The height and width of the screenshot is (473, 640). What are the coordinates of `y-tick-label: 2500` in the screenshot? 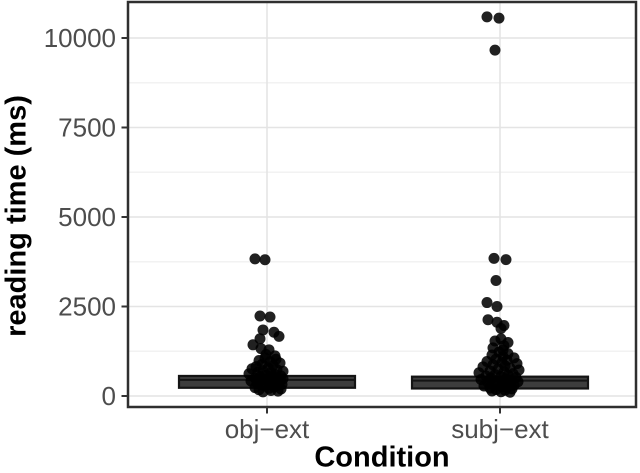 It's located at (87, 307).